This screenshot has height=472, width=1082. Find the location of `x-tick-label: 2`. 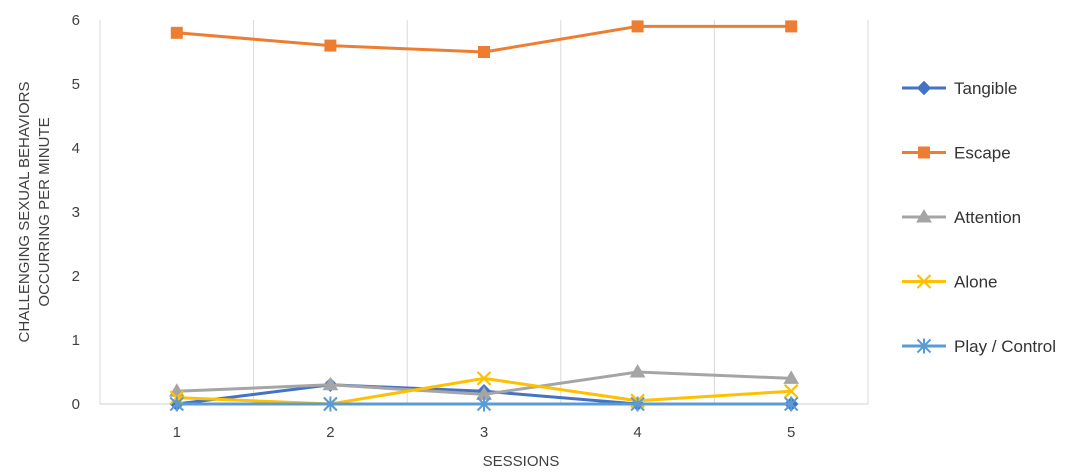

x-tick-label: 2 is located at coordinates (330, 432).